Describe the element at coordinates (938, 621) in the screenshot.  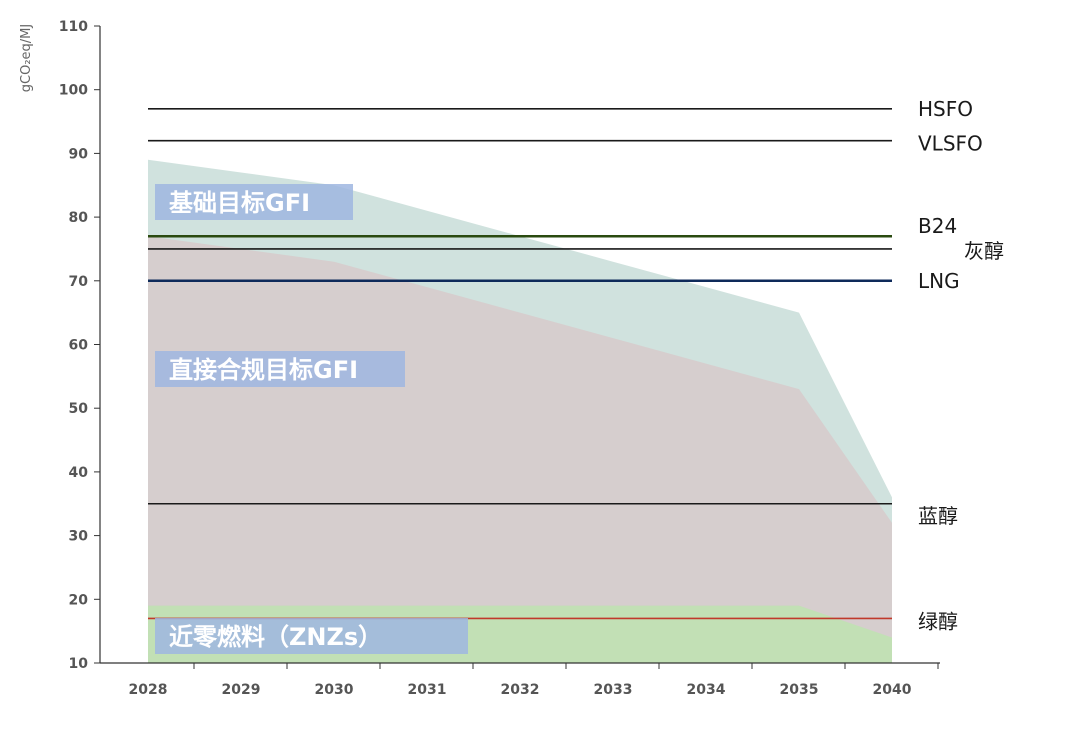
I see `ref-label-green: 绿醇` at that location.